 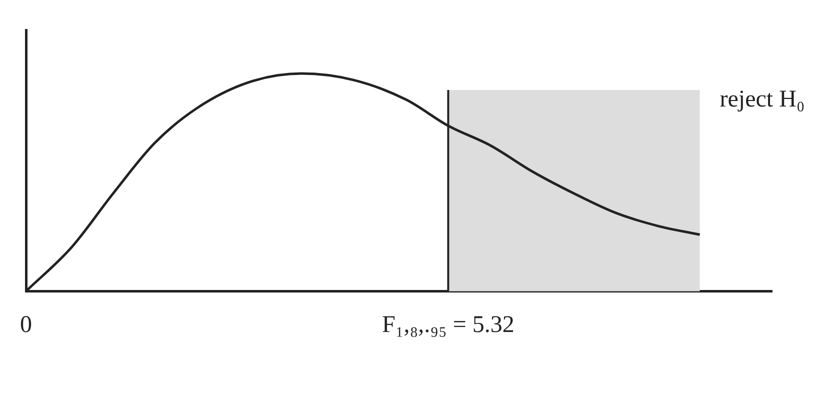 I want to click on x-tick-label: F₁,₈,.₉₅ = 5.32, so click(x=448, y=325).